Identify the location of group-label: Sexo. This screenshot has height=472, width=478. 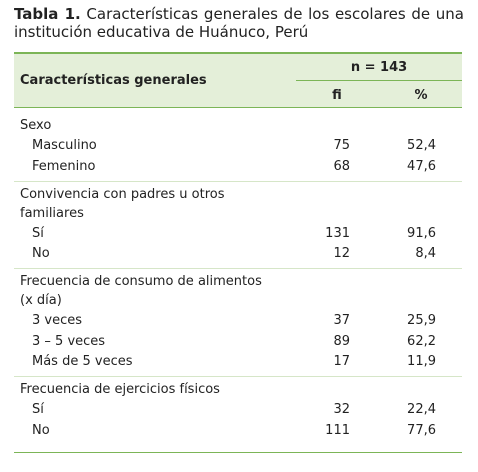
(36, 125).